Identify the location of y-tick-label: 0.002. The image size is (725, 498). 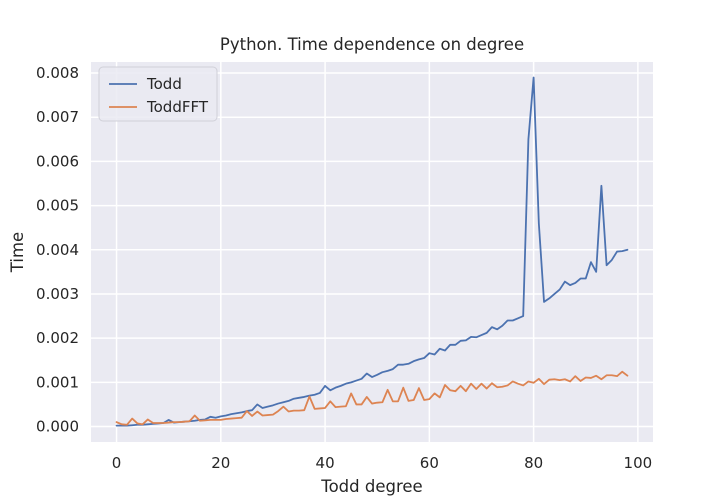
(57, 338).